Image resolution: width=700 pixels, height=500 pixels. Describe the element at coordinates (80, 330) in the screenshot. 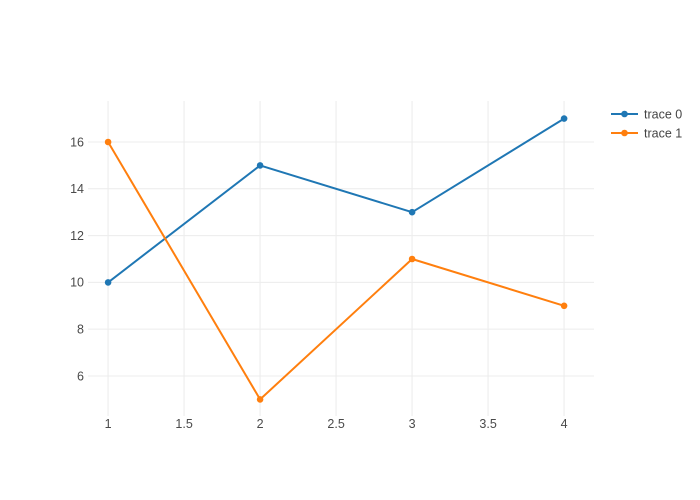

I see `y-tick-label: 8` at that location.